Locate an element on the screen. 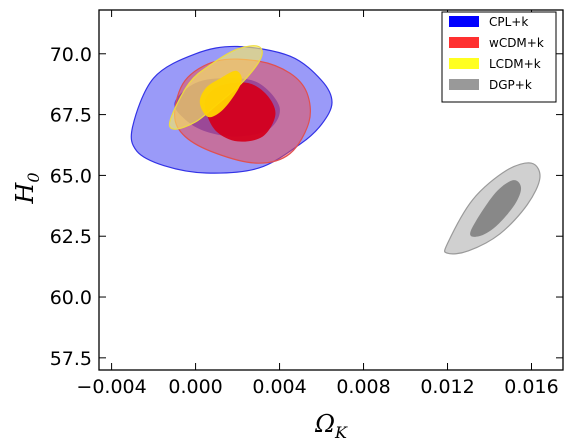 The width and height of the screenshot is (573, 446). x-tick-label: 0.008 is located at coordinates (363, 387).